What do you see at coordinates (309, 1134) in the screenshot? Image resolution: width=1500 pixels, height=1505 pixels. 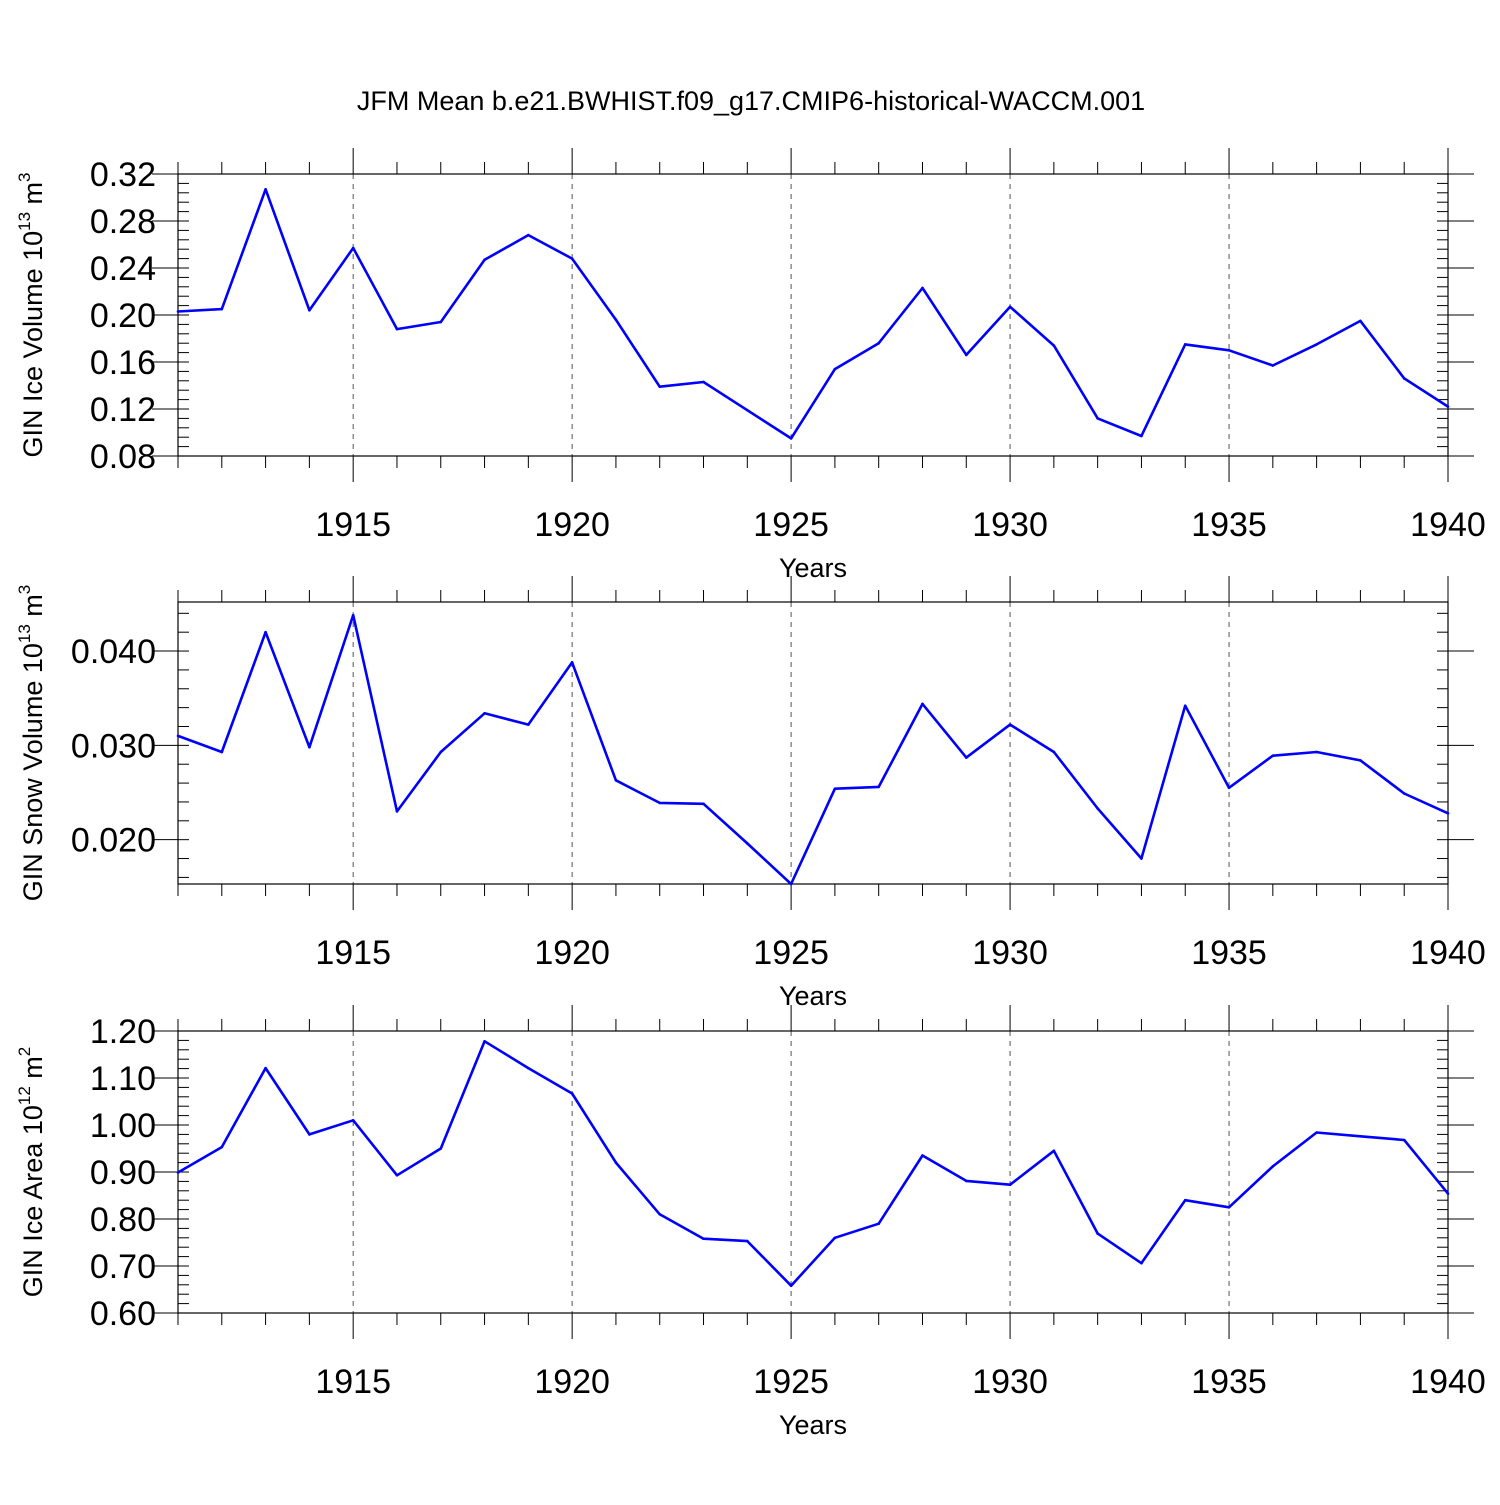 I see `gin-ice-area-point-1914` at bounding box center [309, 1134].